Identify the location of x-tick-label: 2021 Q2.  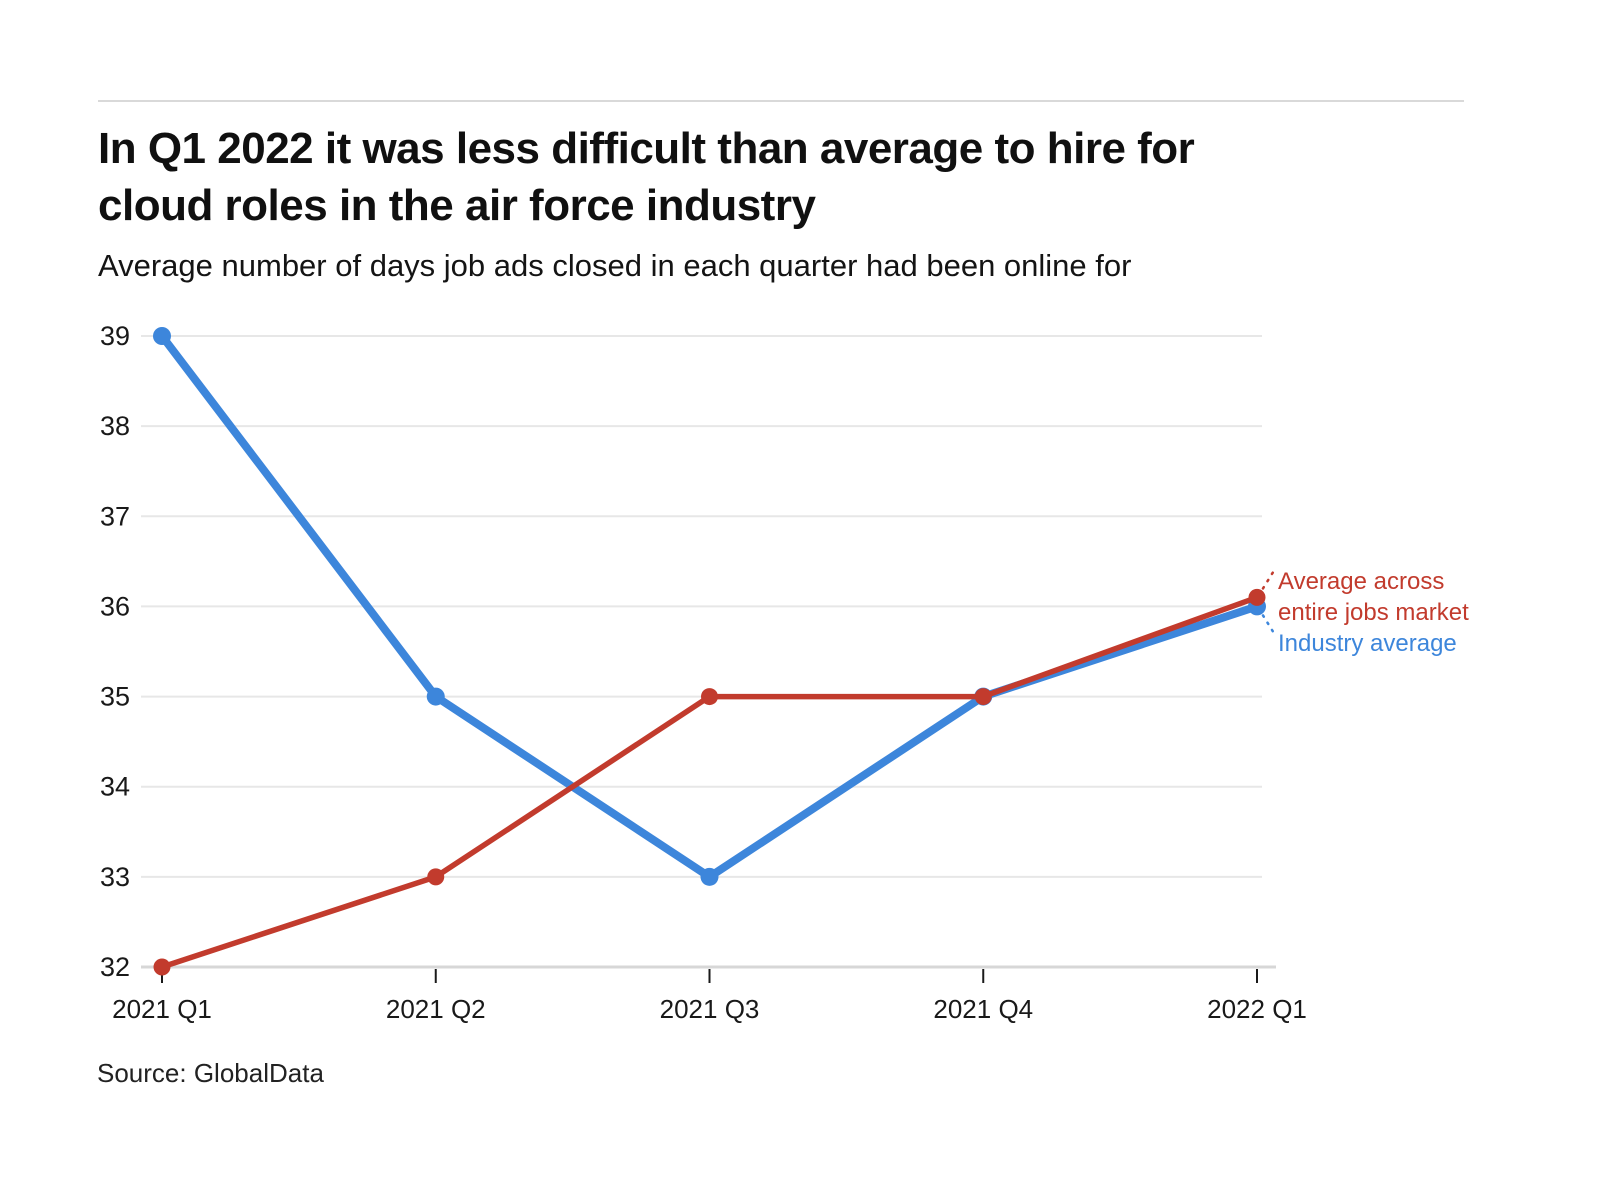
(436, 1009).